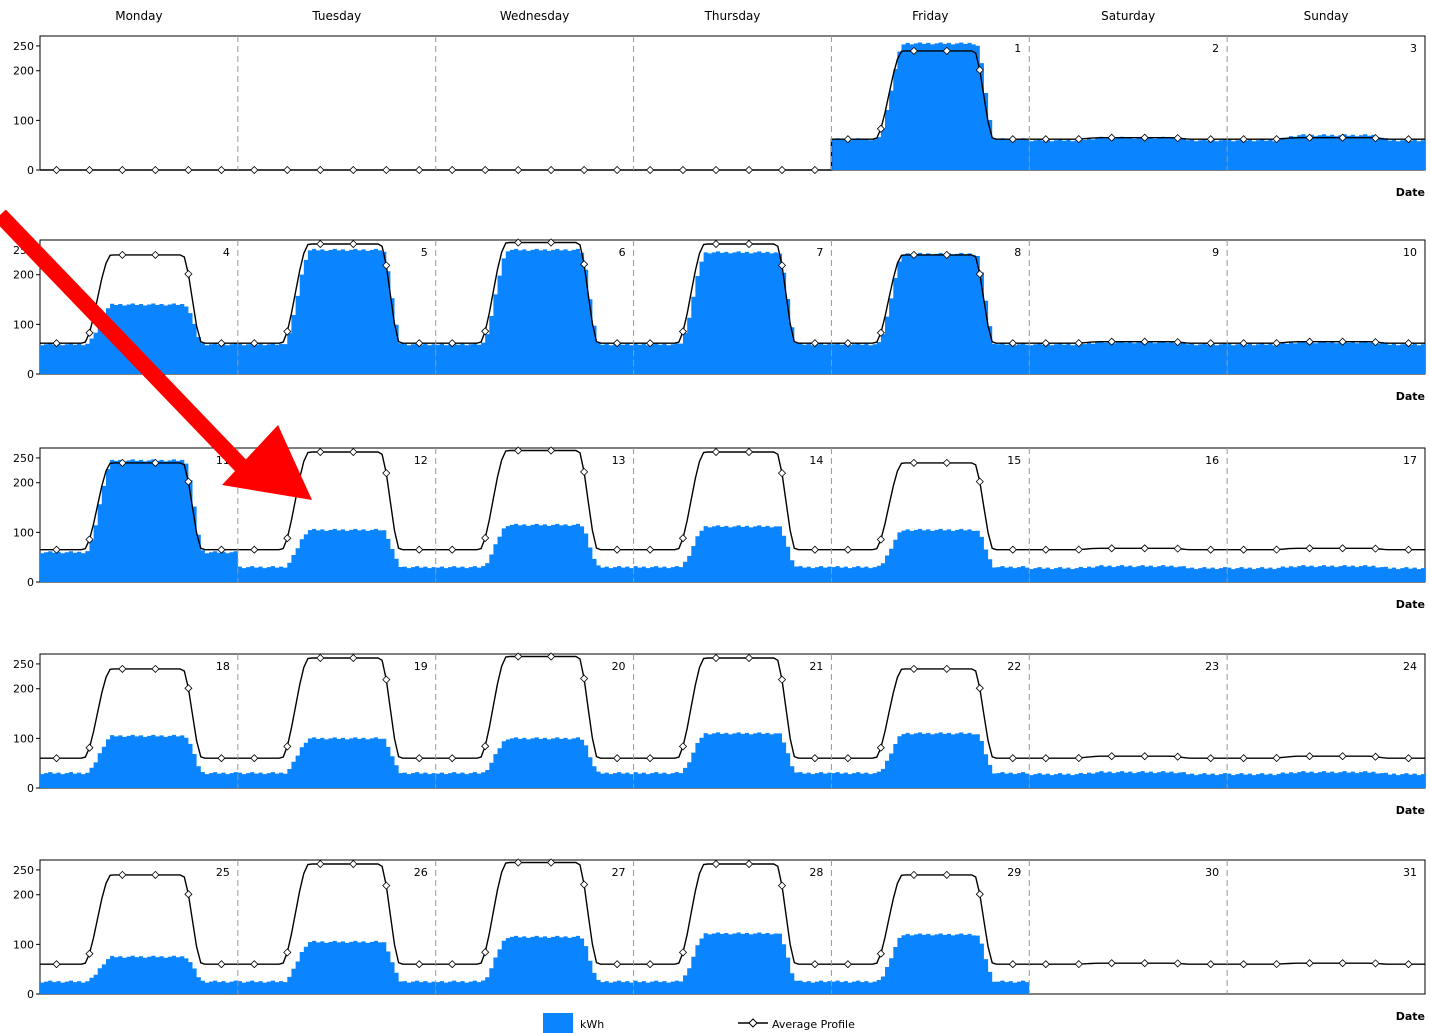 The width and height of the screenshot is (1430, 1033). Describe the element at coordinates (336, 16) in the screenshot. I see `weekday-header-tuesday: Tuesday` at that location.